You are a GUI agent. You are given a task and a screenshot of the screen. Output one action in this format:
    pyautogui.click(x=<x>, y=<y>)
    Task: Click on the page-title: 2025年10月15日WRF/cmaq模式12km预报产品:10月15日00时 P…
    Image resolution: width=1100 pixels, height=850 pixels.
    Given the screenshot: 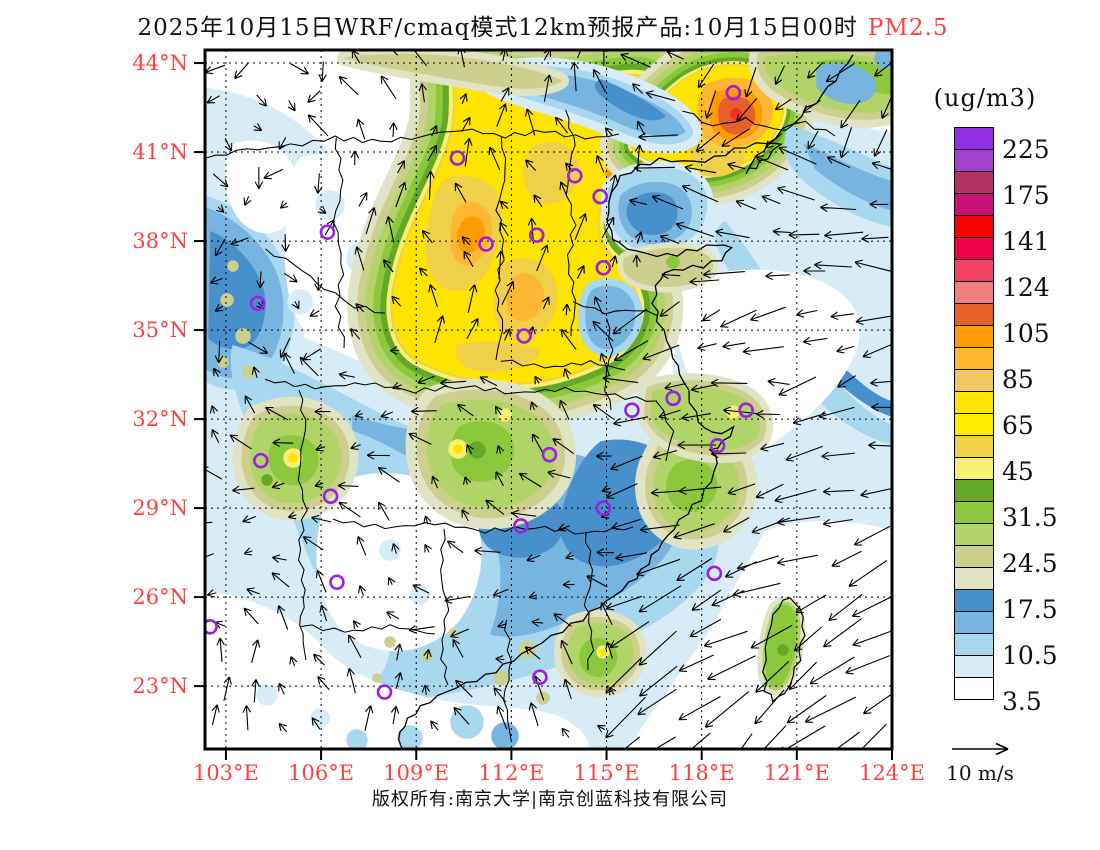 What is the action you would take?
    pyautogui.click(x=543, y=25)
    